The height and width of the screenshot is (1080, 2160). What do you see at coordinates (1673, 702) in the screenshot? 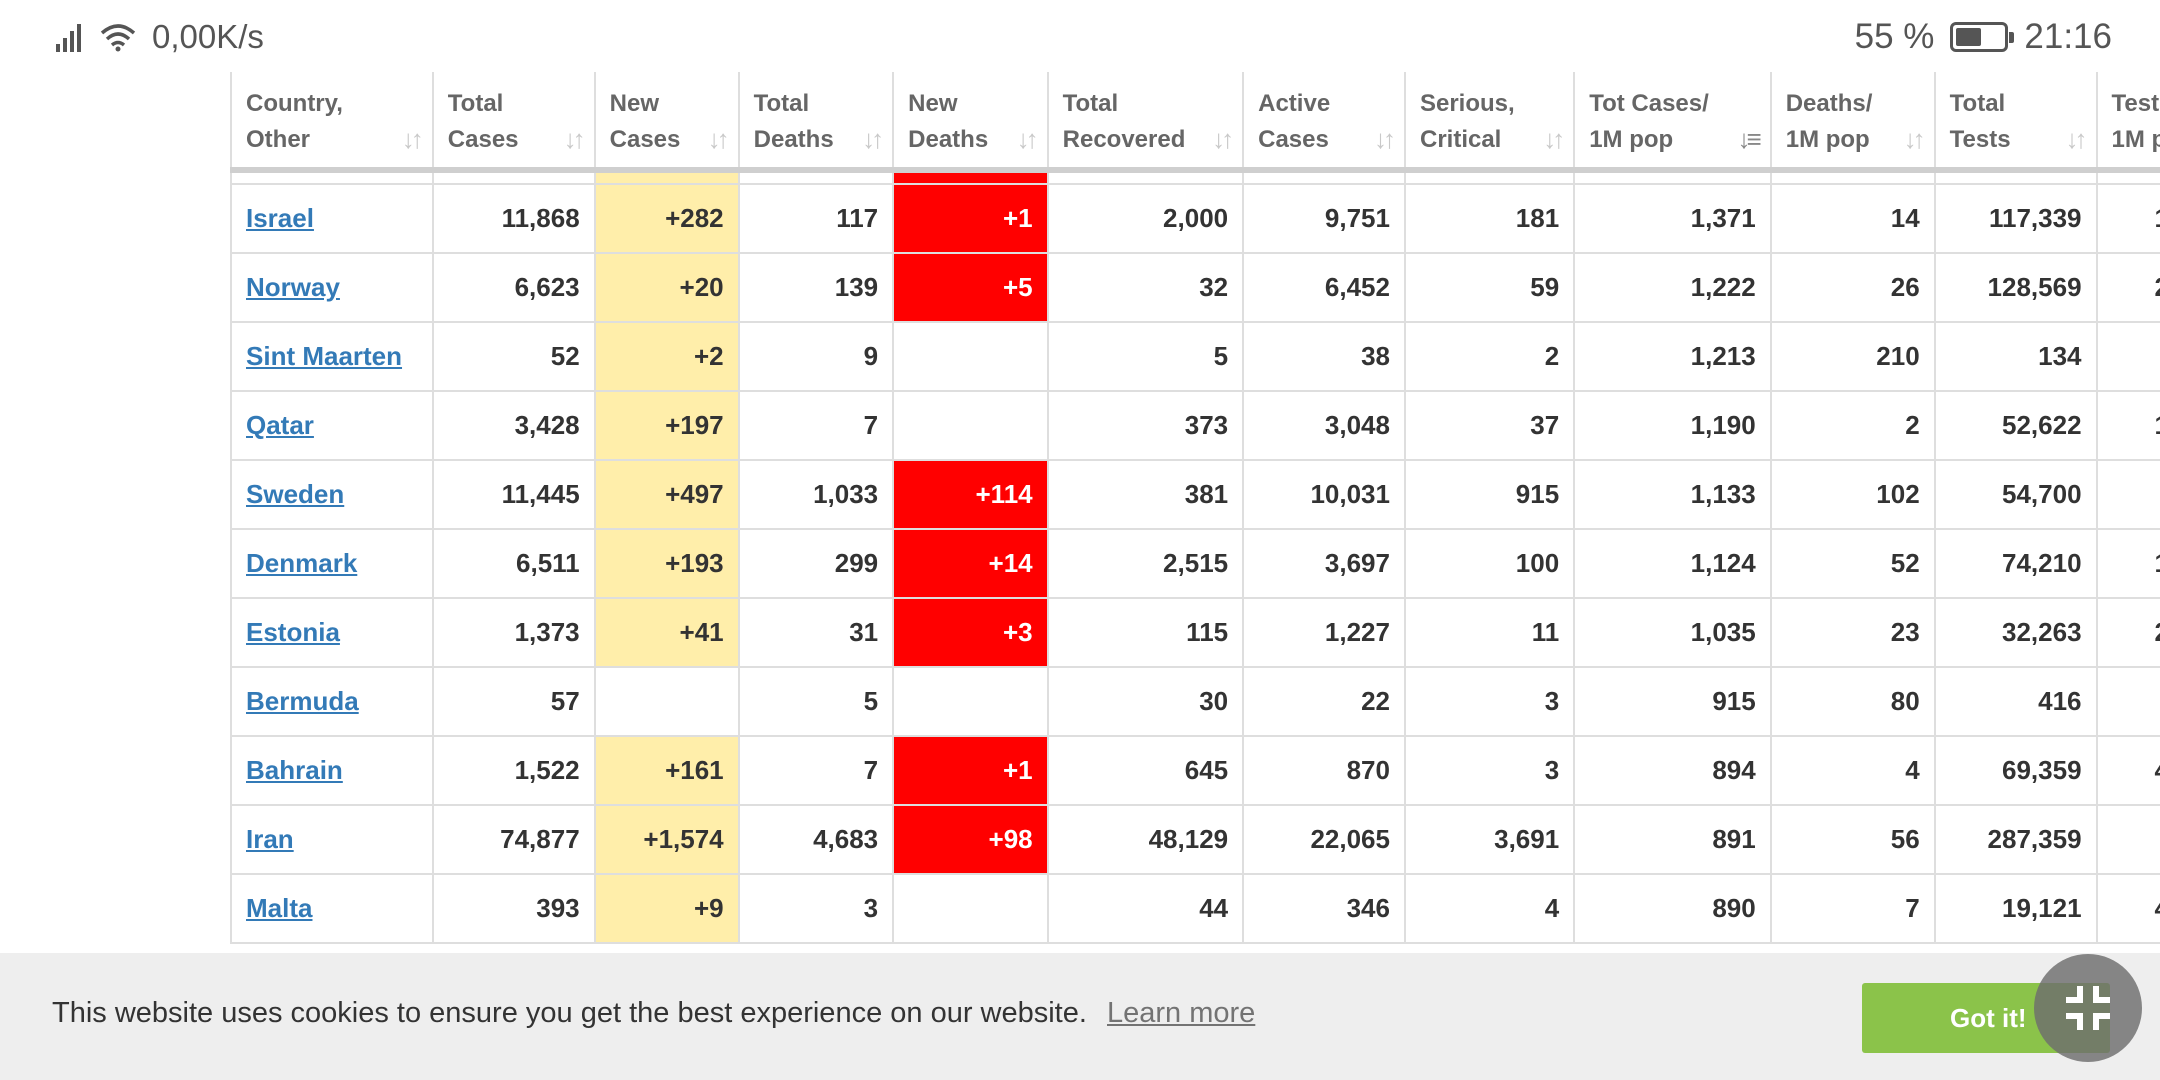
I see `data-cell: 915` at bounding box center [1673, 702].